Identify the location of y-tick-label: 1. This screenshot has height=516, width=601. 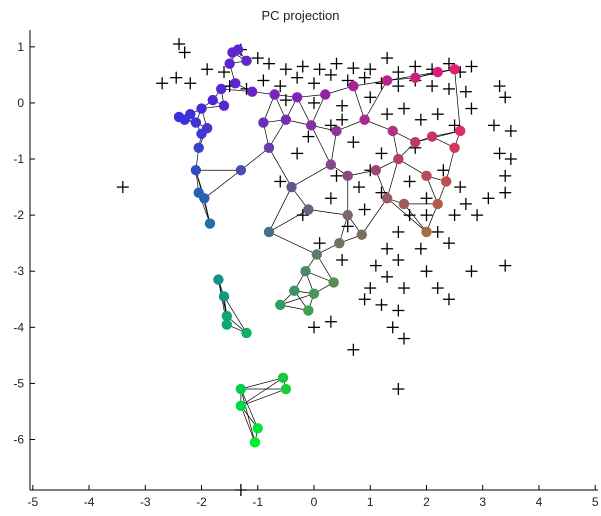
(20, 47).